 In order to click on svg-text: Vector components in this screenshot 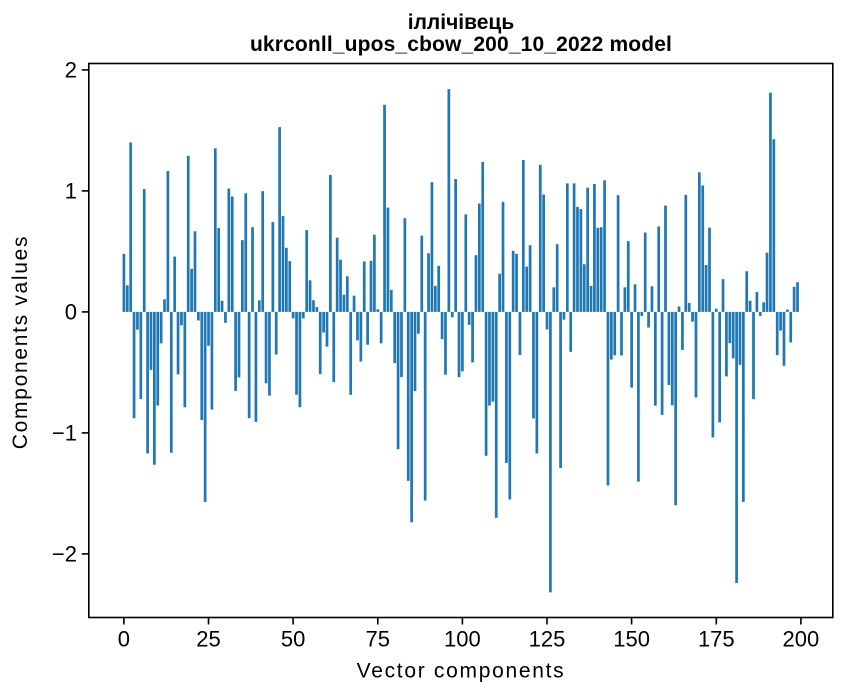, I will do `click(461, 671)`.